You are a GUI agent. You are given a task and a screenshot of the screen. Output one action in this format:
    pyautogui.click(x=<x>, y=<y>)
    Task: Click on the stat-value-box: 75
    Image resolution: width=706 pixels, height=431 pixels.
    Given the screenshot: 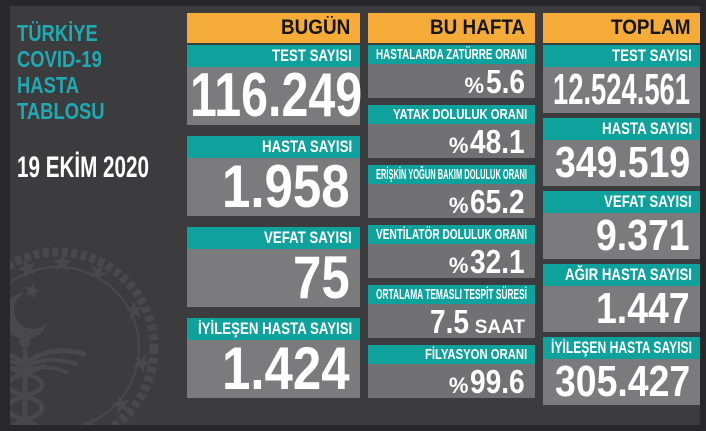 What is the action you would take?
    pyautogui.click(x=273, y=278)
    